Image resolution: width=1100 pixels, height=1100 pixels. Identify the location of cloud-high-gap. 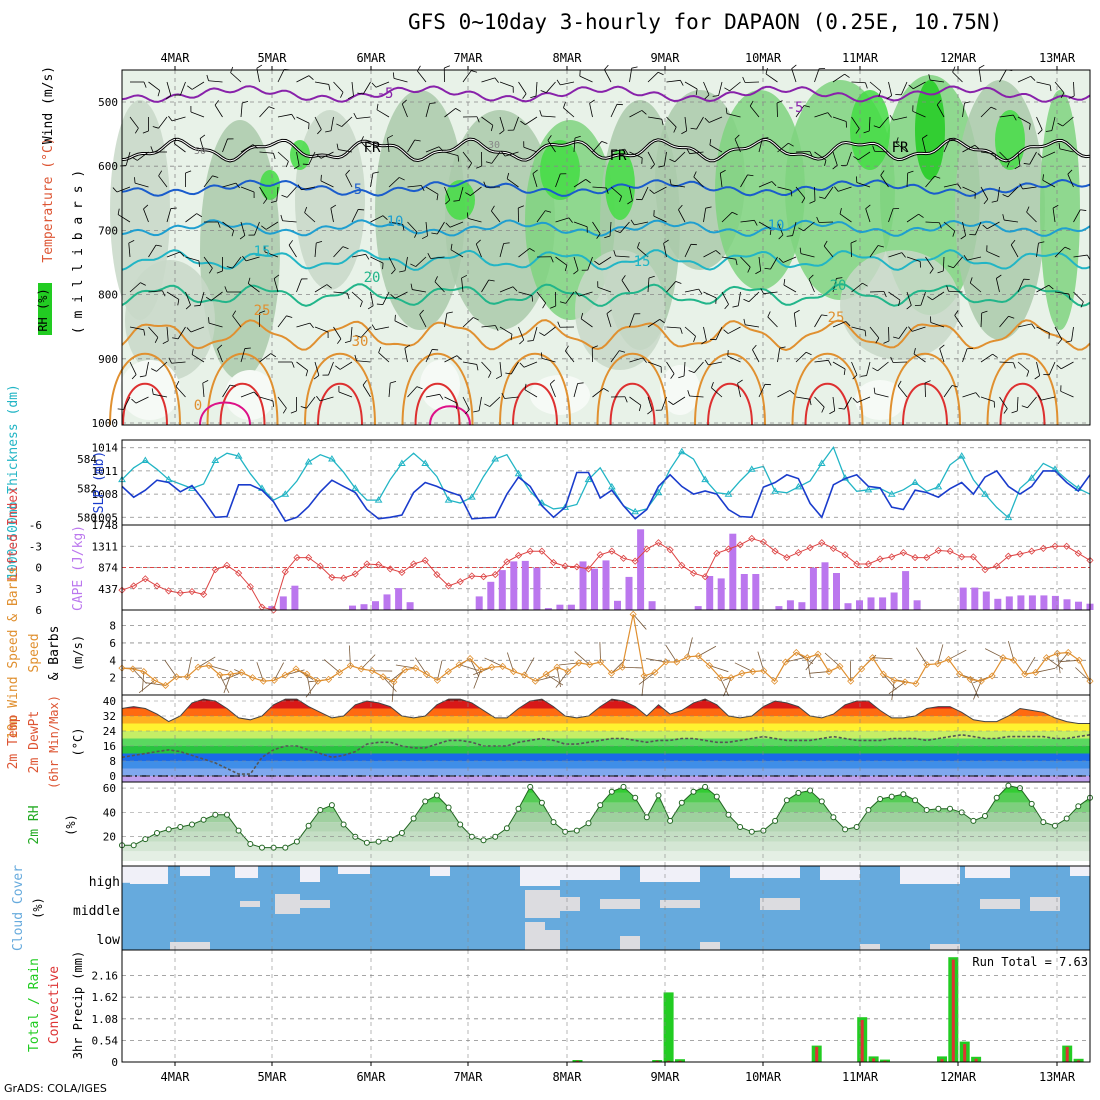
(670, 874).